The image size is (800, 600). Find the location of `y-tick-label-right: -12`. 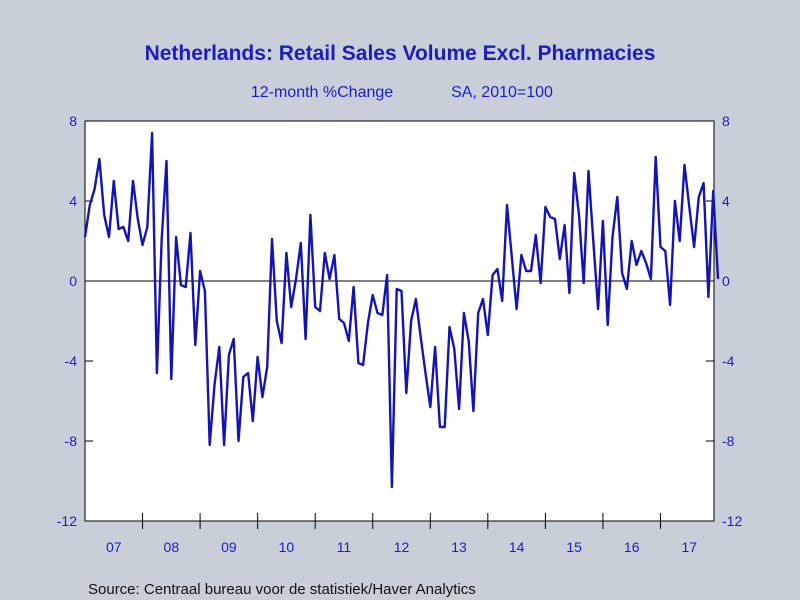

y-tick-label-right: -12 is located at coordinates (732, 521).